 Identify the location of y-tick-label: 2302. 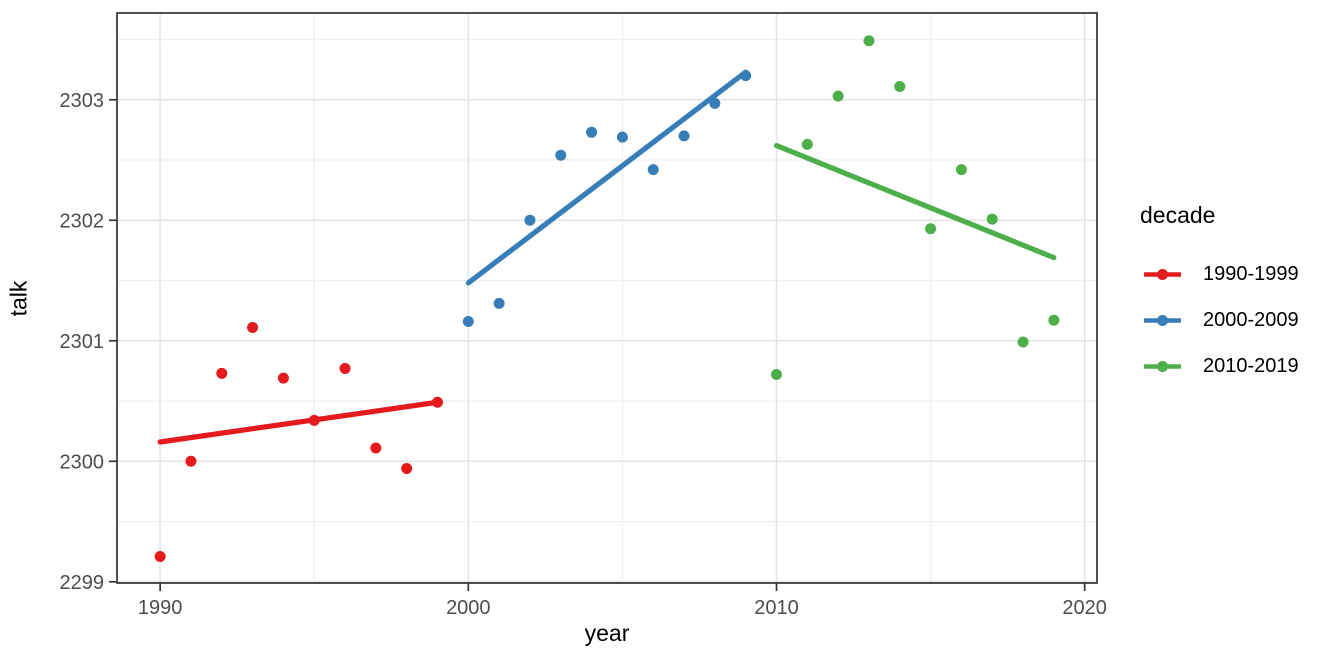
(82, 221).